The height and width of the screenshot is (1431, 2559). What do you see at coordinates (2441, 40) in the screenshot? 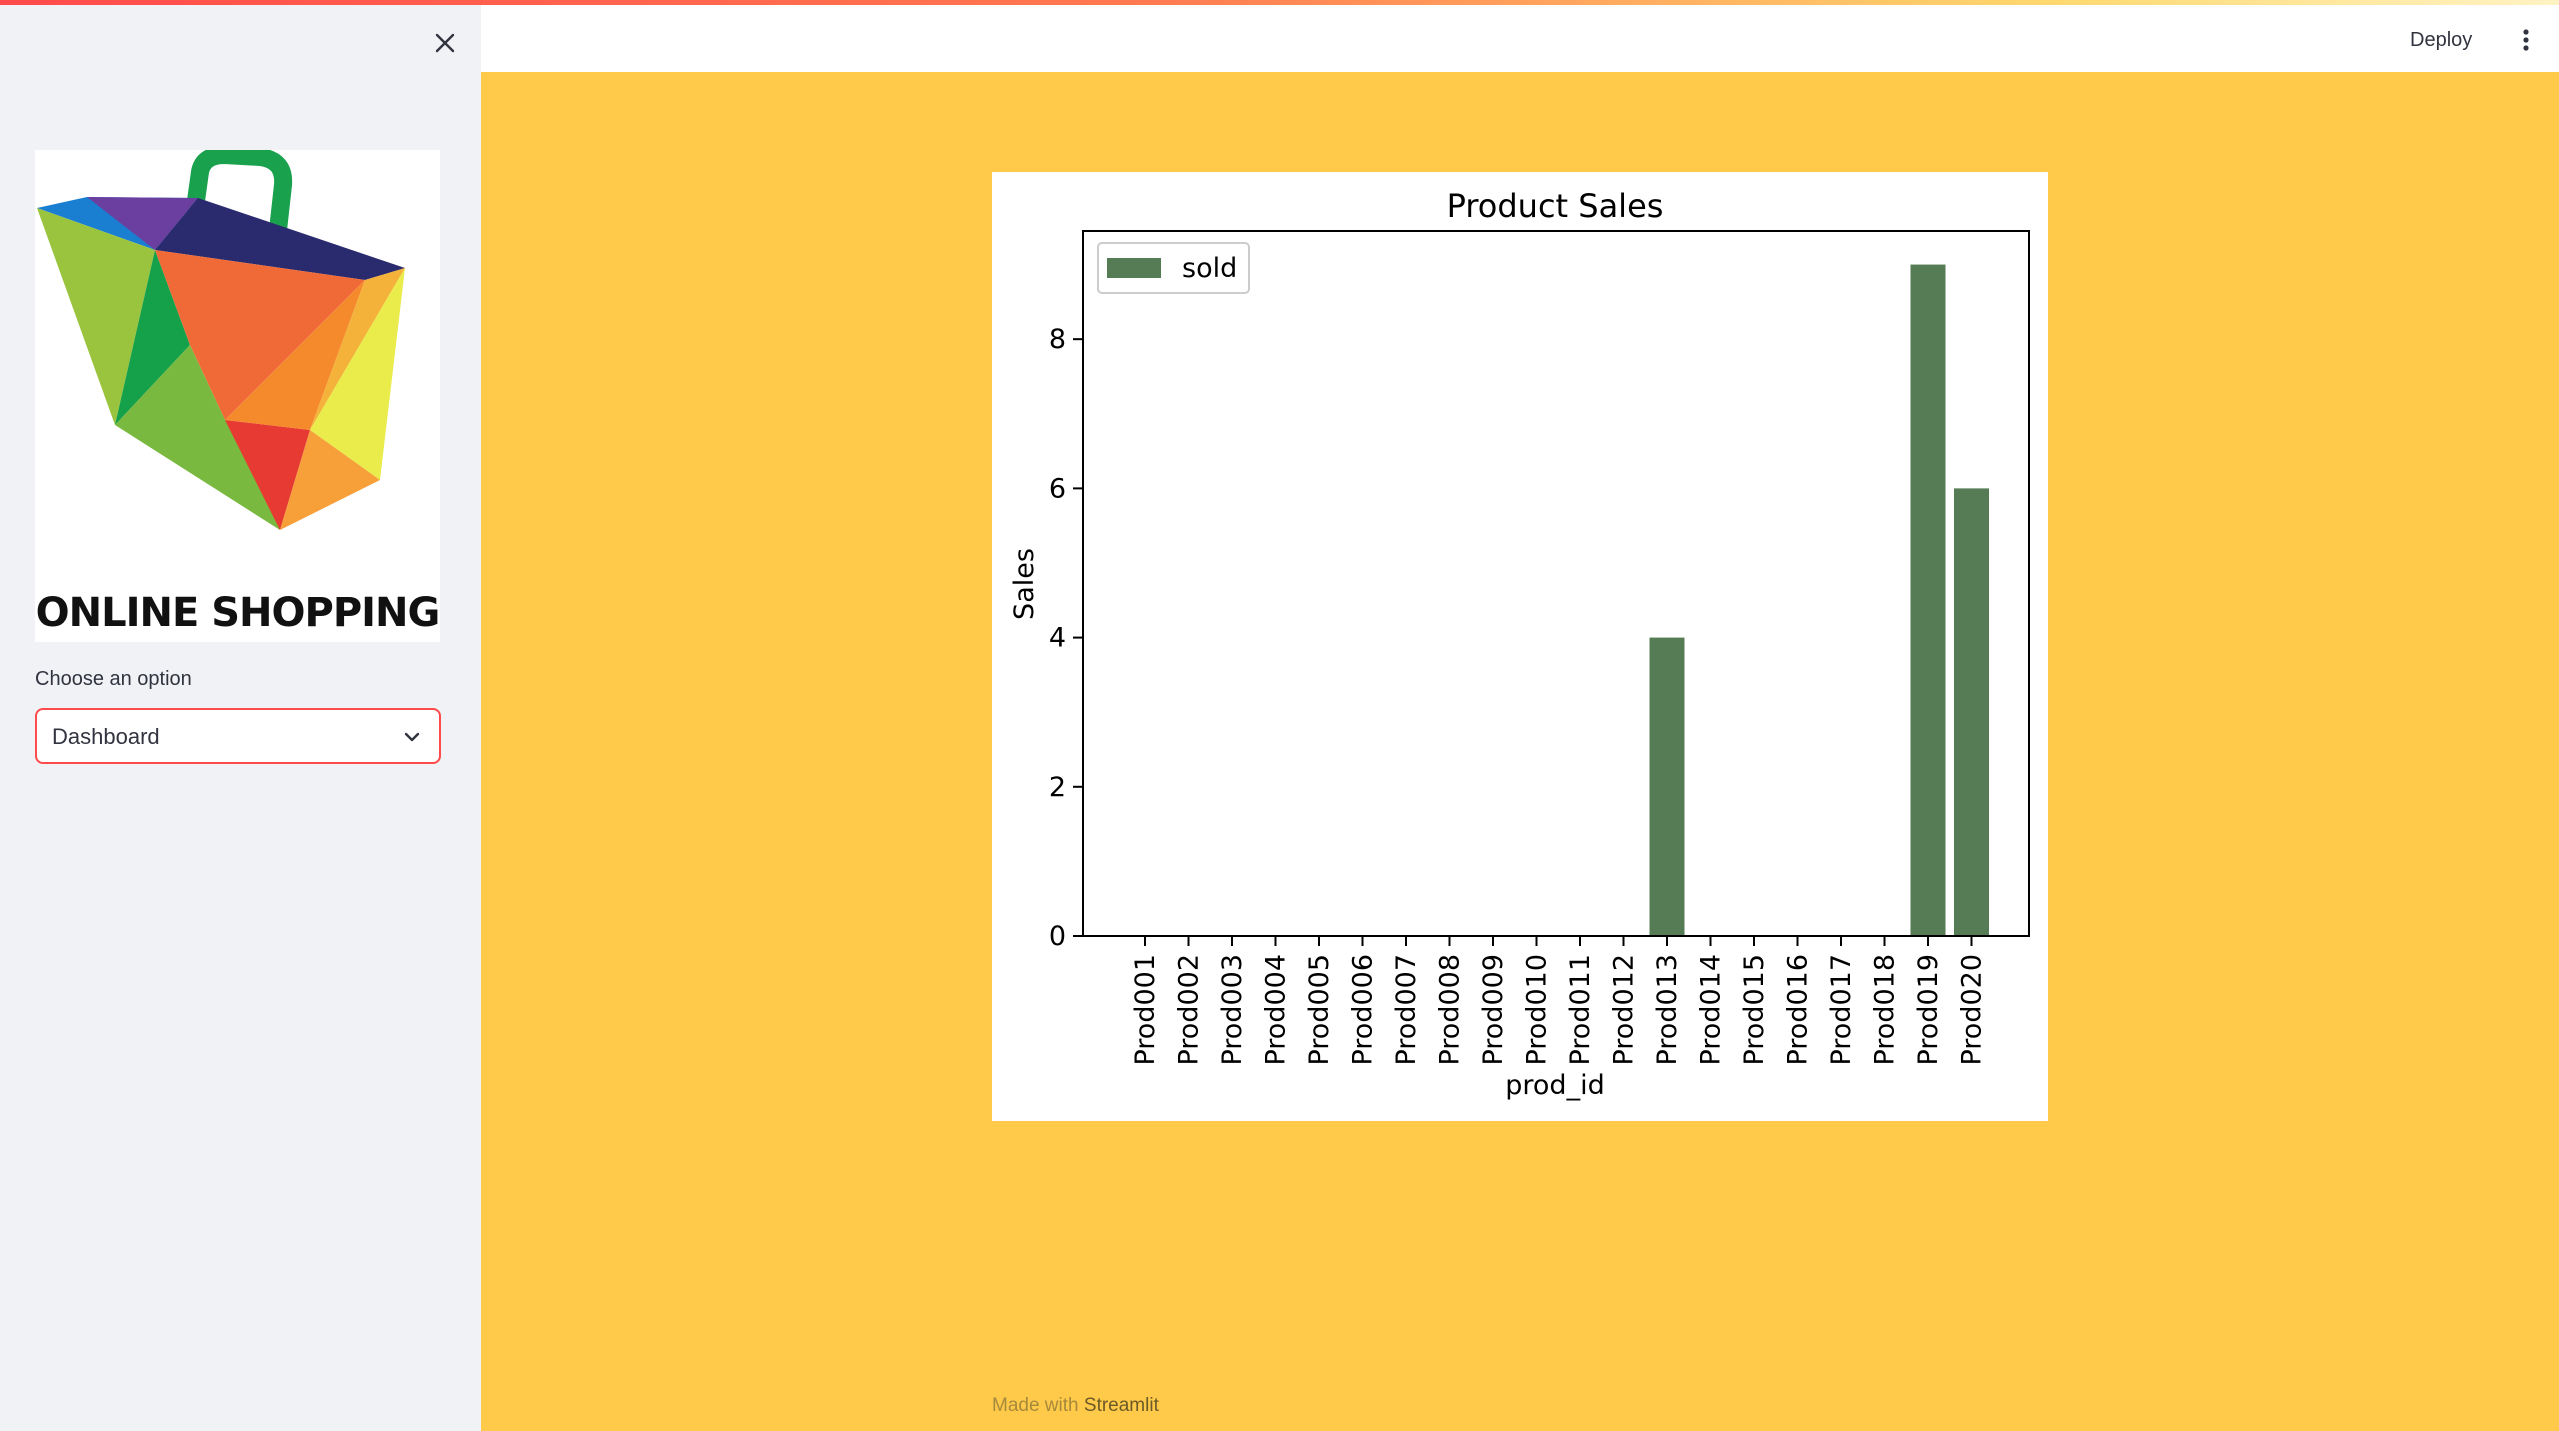
I see `deploy-button: Deploy` at bounding box center [2441, 40].